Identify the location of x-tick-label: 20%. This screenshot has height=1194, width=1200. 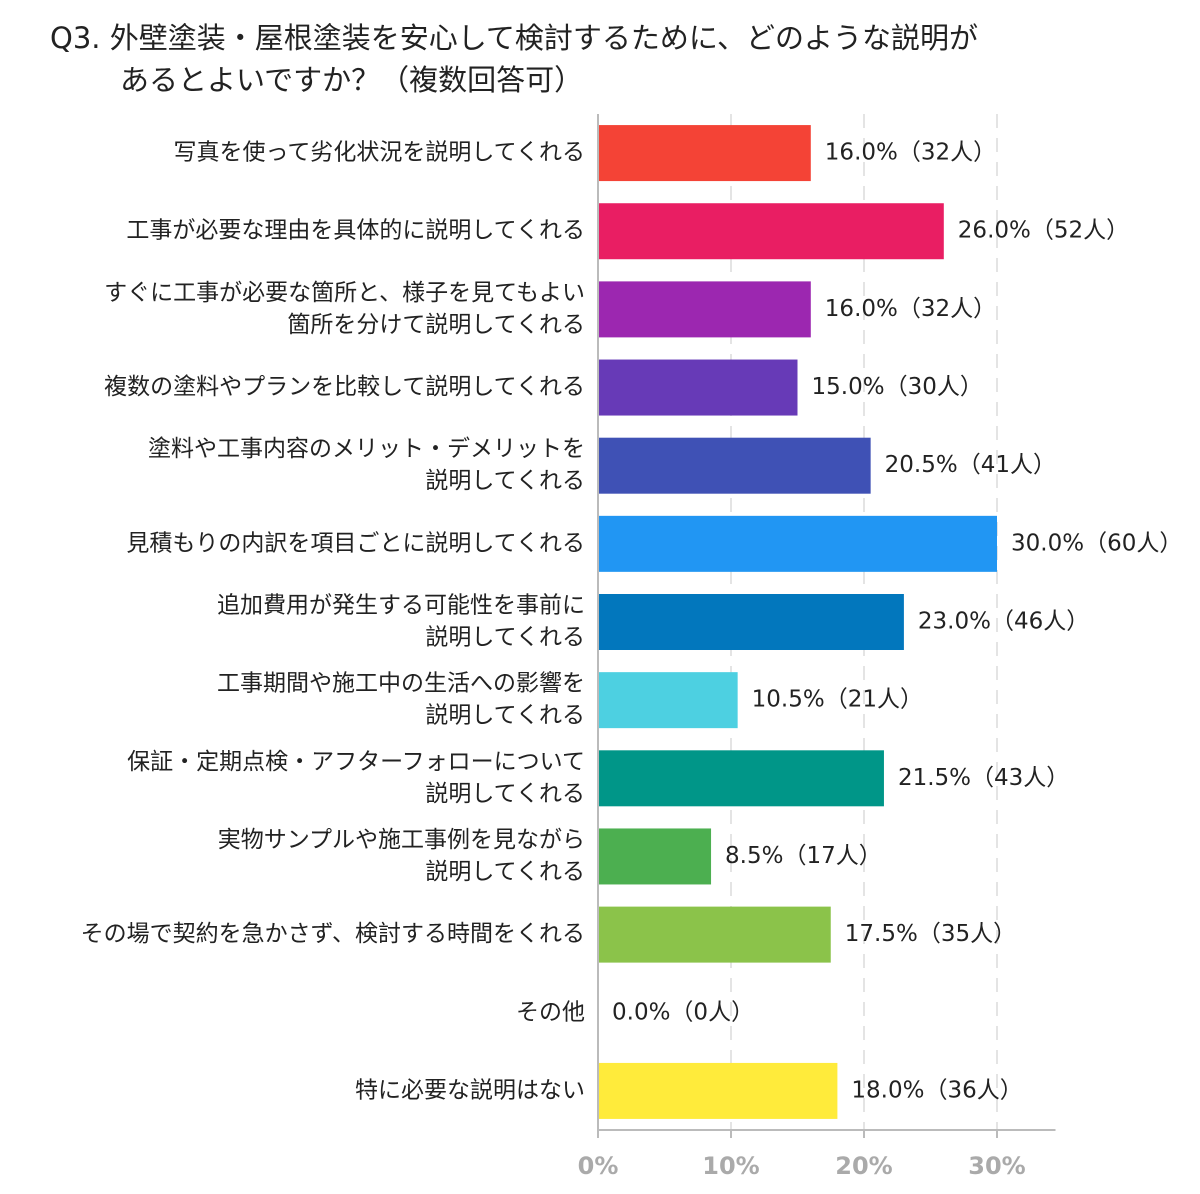
(863, 1166).